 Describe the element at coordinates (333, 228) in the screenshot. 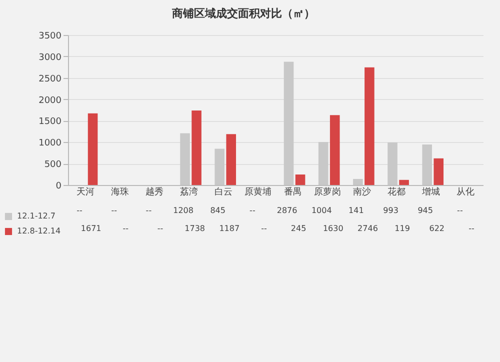

I see `data-label: 1630` at that location.